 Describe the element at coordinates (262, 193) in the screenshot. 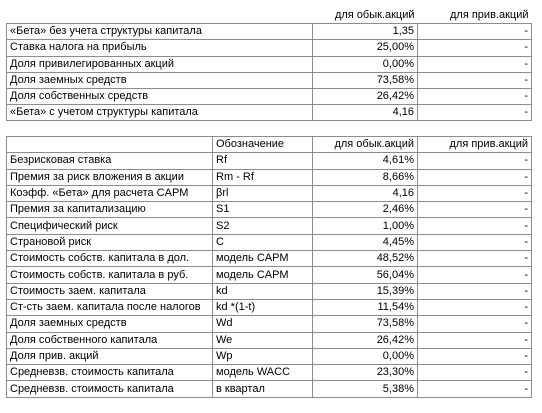

I see `designation-value: βrl` at that location.